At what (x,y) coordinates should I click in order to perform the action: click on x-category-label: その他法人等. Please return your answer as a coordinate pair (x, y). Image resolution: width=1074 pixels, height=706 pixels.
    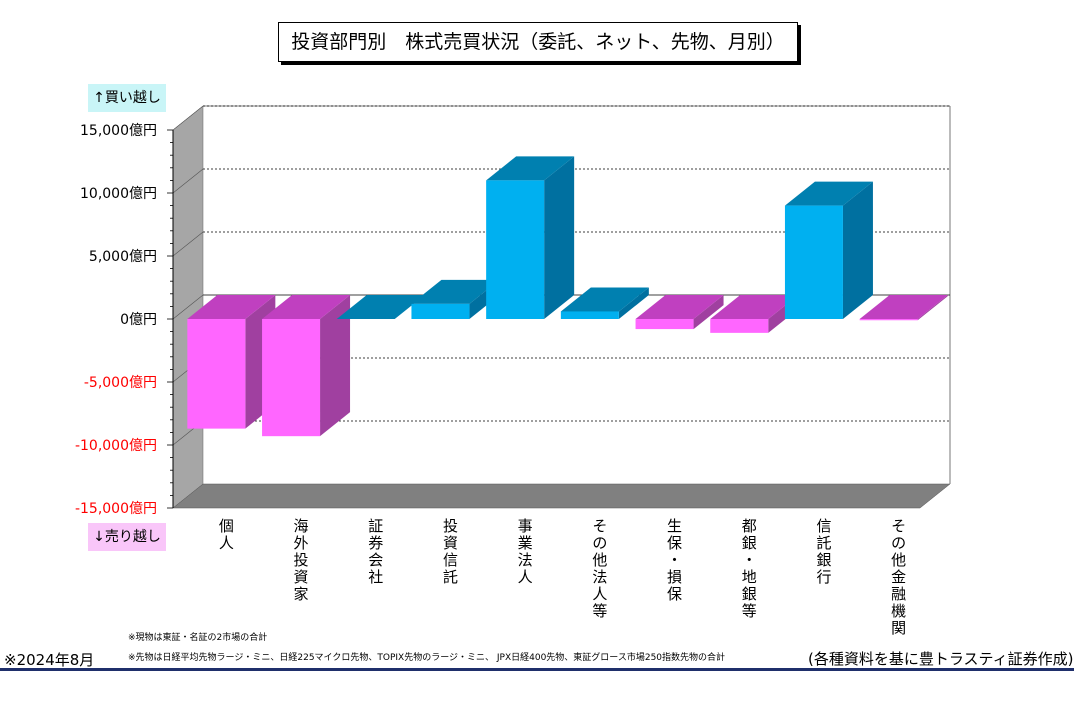
    Looking at the image, I should click on (599, 568).